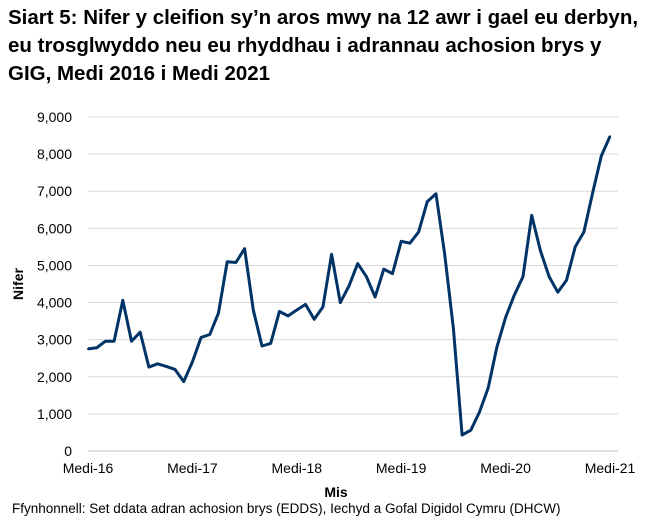 This screenshot has width=653, height=532. I want to click on y-tick-label: 4,000, so click(54, 303).